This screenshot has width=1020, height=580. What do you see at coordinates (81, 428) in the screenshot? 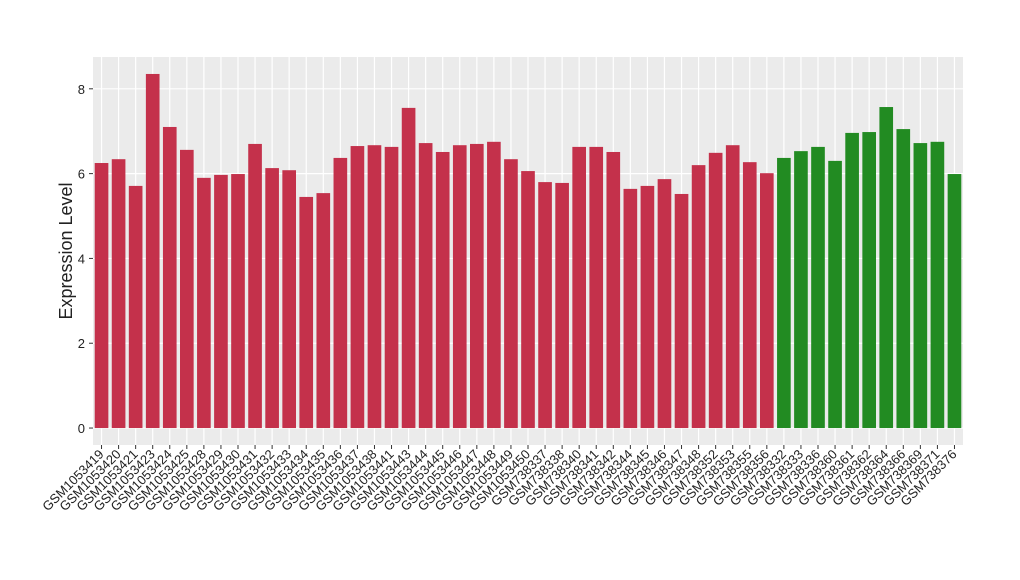
I see `y-tick-label: 0` at bounding box center [81, 428].